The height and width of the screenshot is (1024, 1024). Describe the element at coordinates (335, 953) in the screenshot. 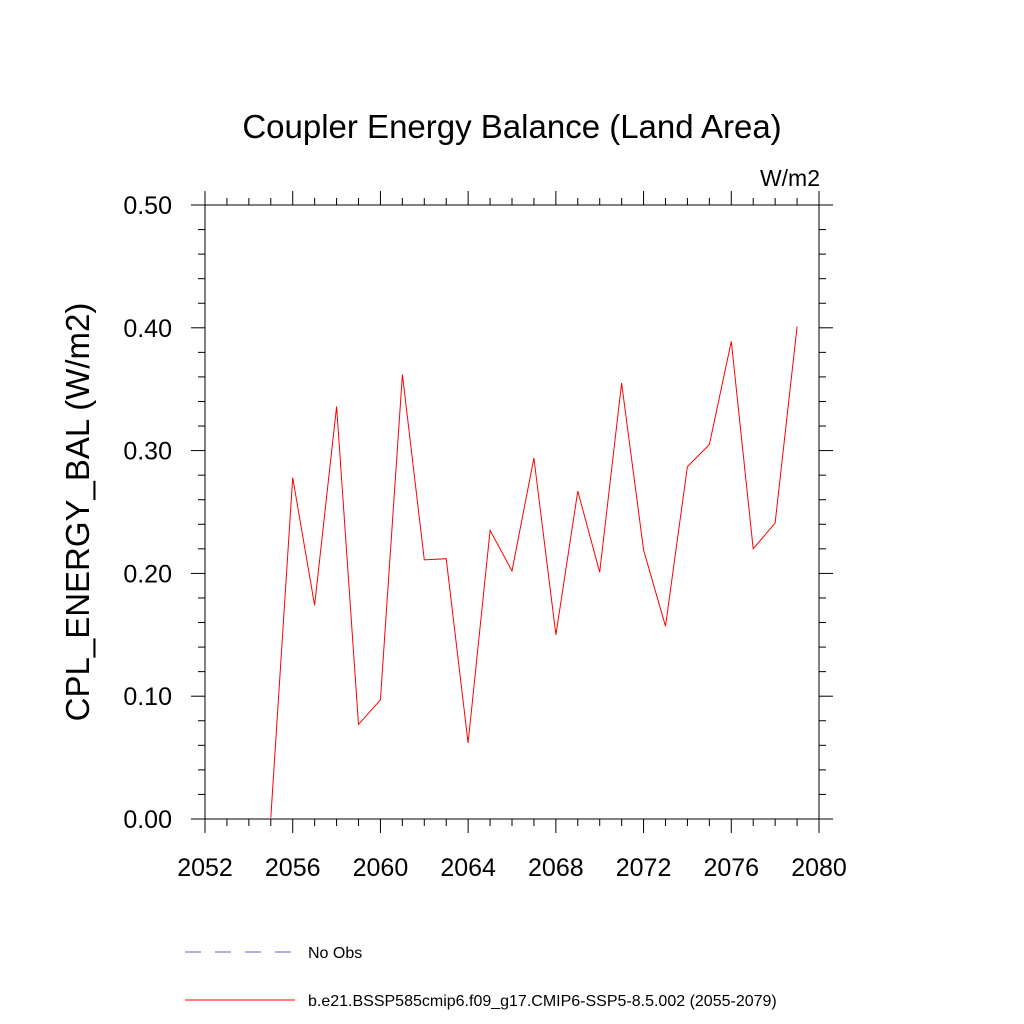

I see `legend-label-no-obs: No Obs` at that location.